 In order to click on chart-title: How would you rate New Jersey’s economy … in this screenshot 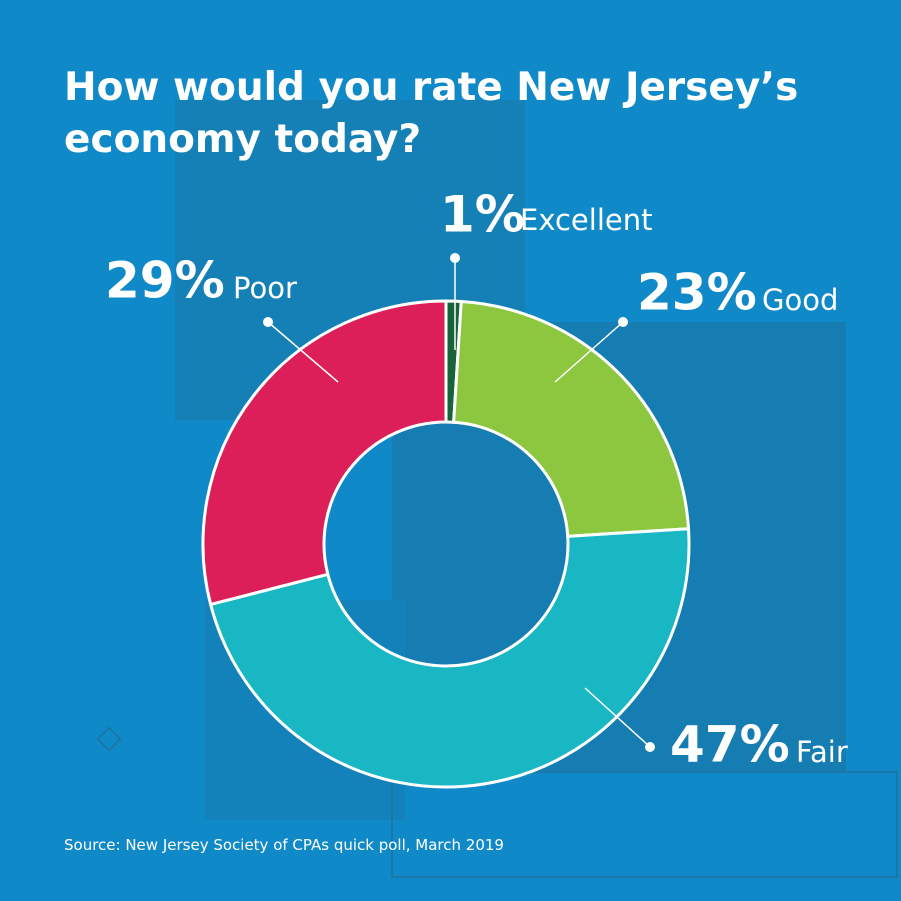, I will do `click(431, 113)`.